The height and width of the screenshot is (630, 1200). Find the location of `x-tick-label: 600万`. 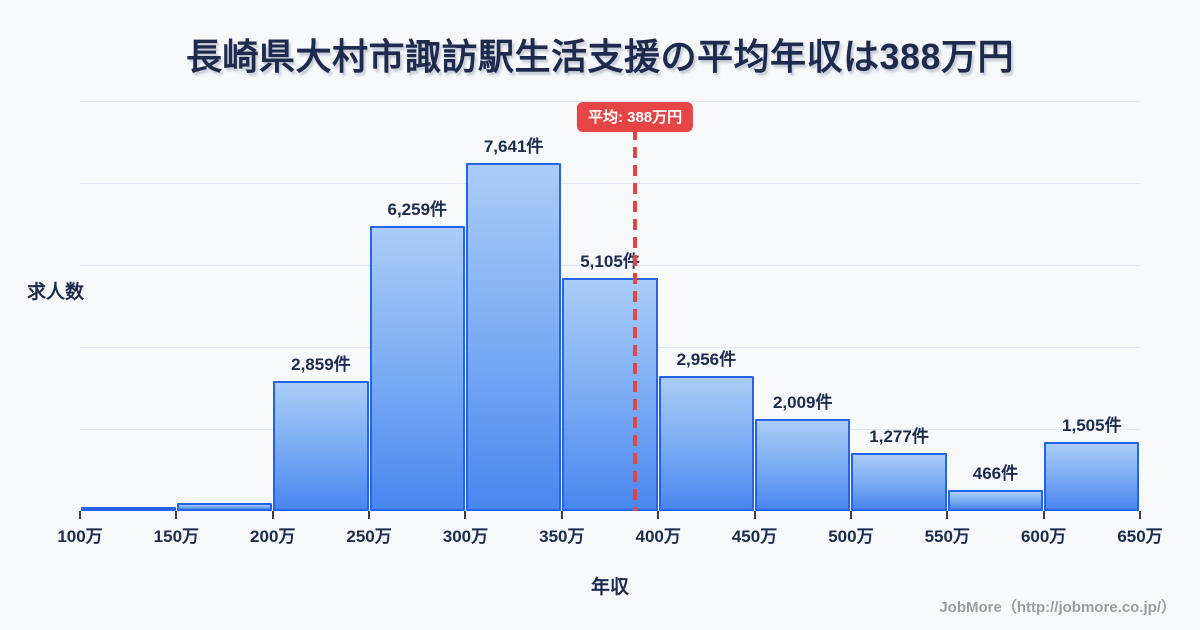

x-tick-label: 600万 is located at coordinates (1043, 536).